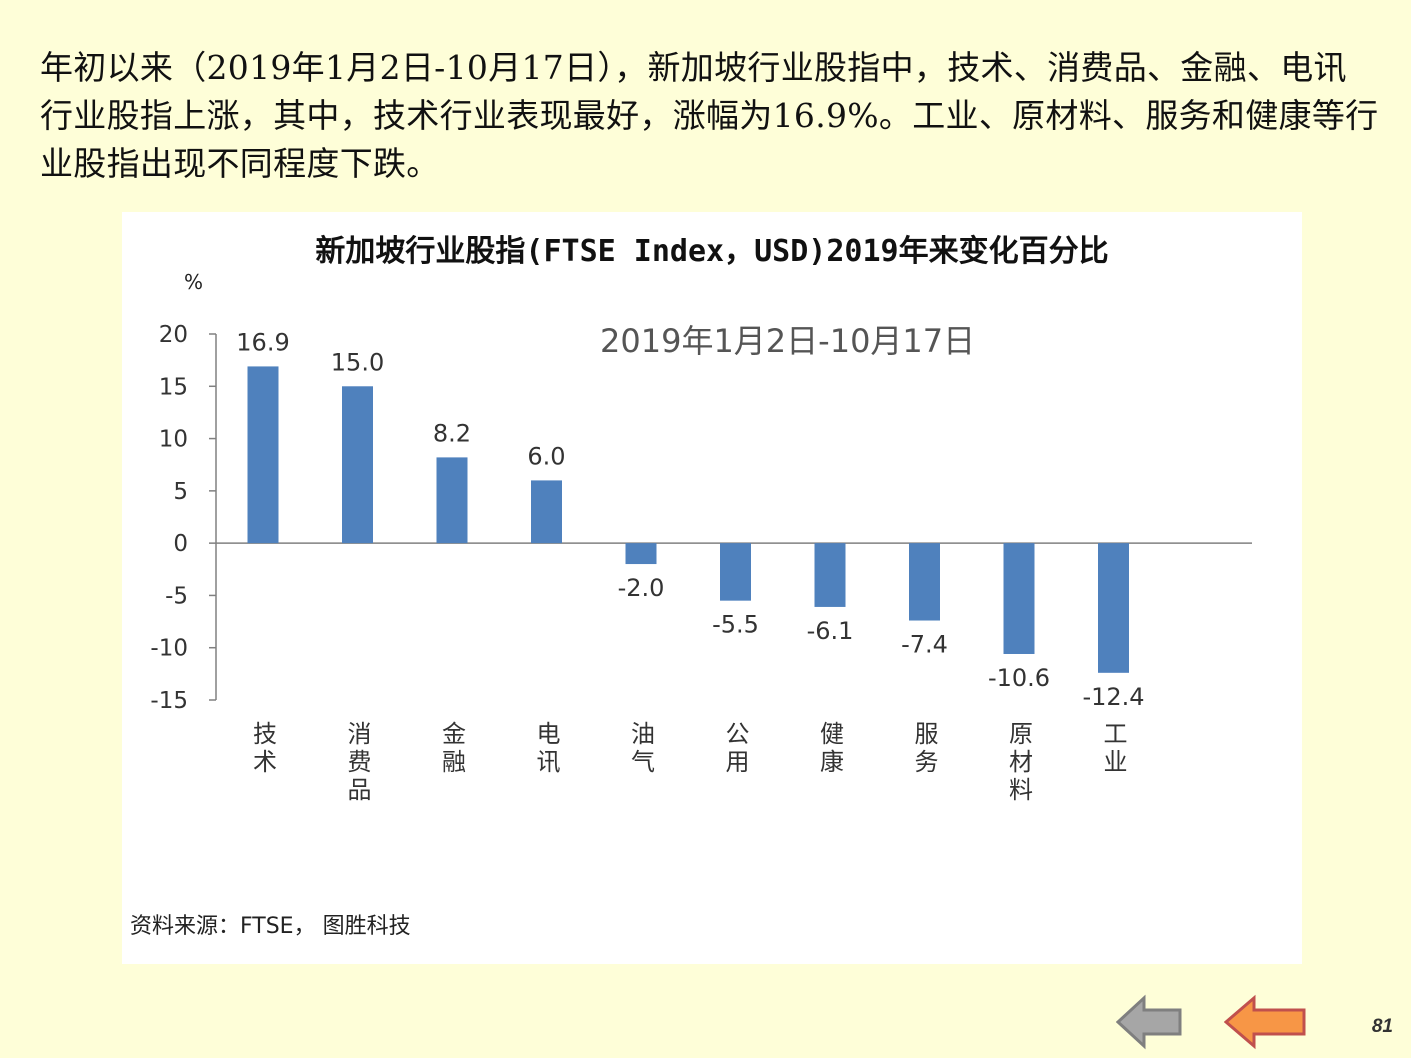 The height and width of the screenshot is (1058, 1411). Describe the element at coordinates (549, 748) in the screenshot. I see `category-label: 电讯` at that location.